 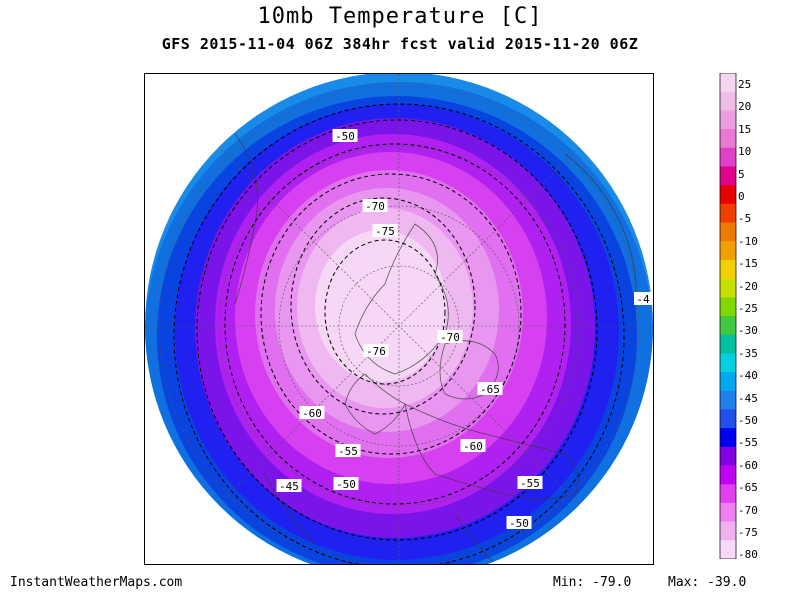 What do you see at coordinates (748, 555) in the screenshot?
I see `color-scale-tick: -80` at bounding box center [748, 555].